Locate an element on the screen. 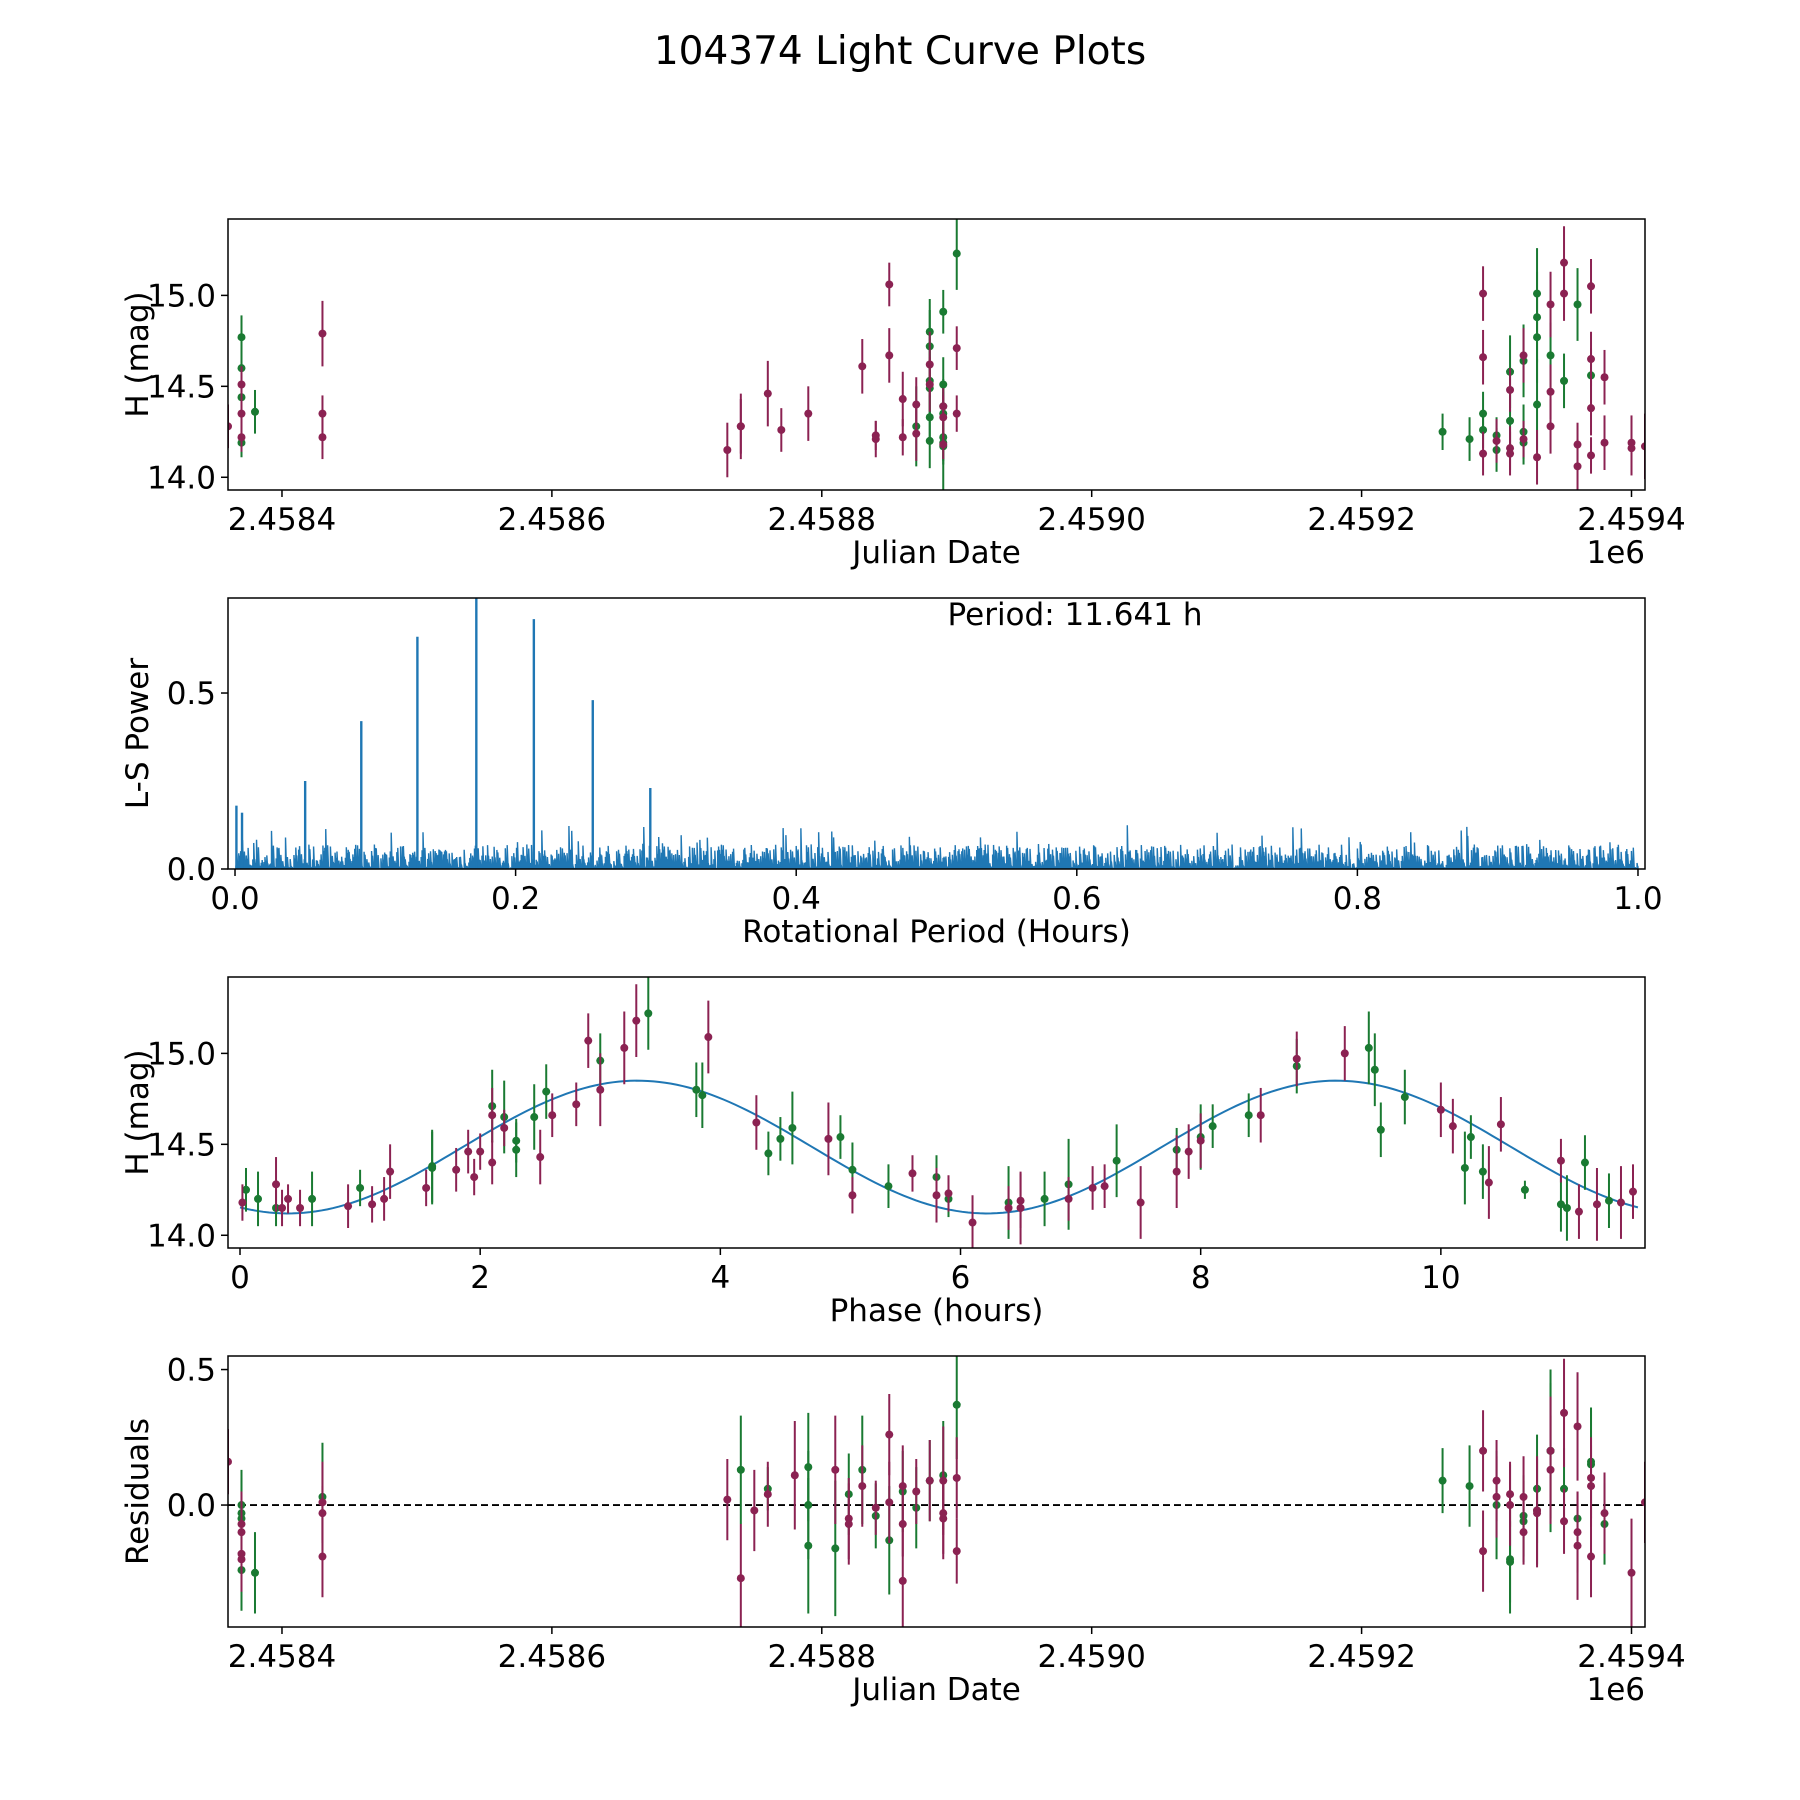  x-tick-label: 0.2 is located at coordinates (515, 899).